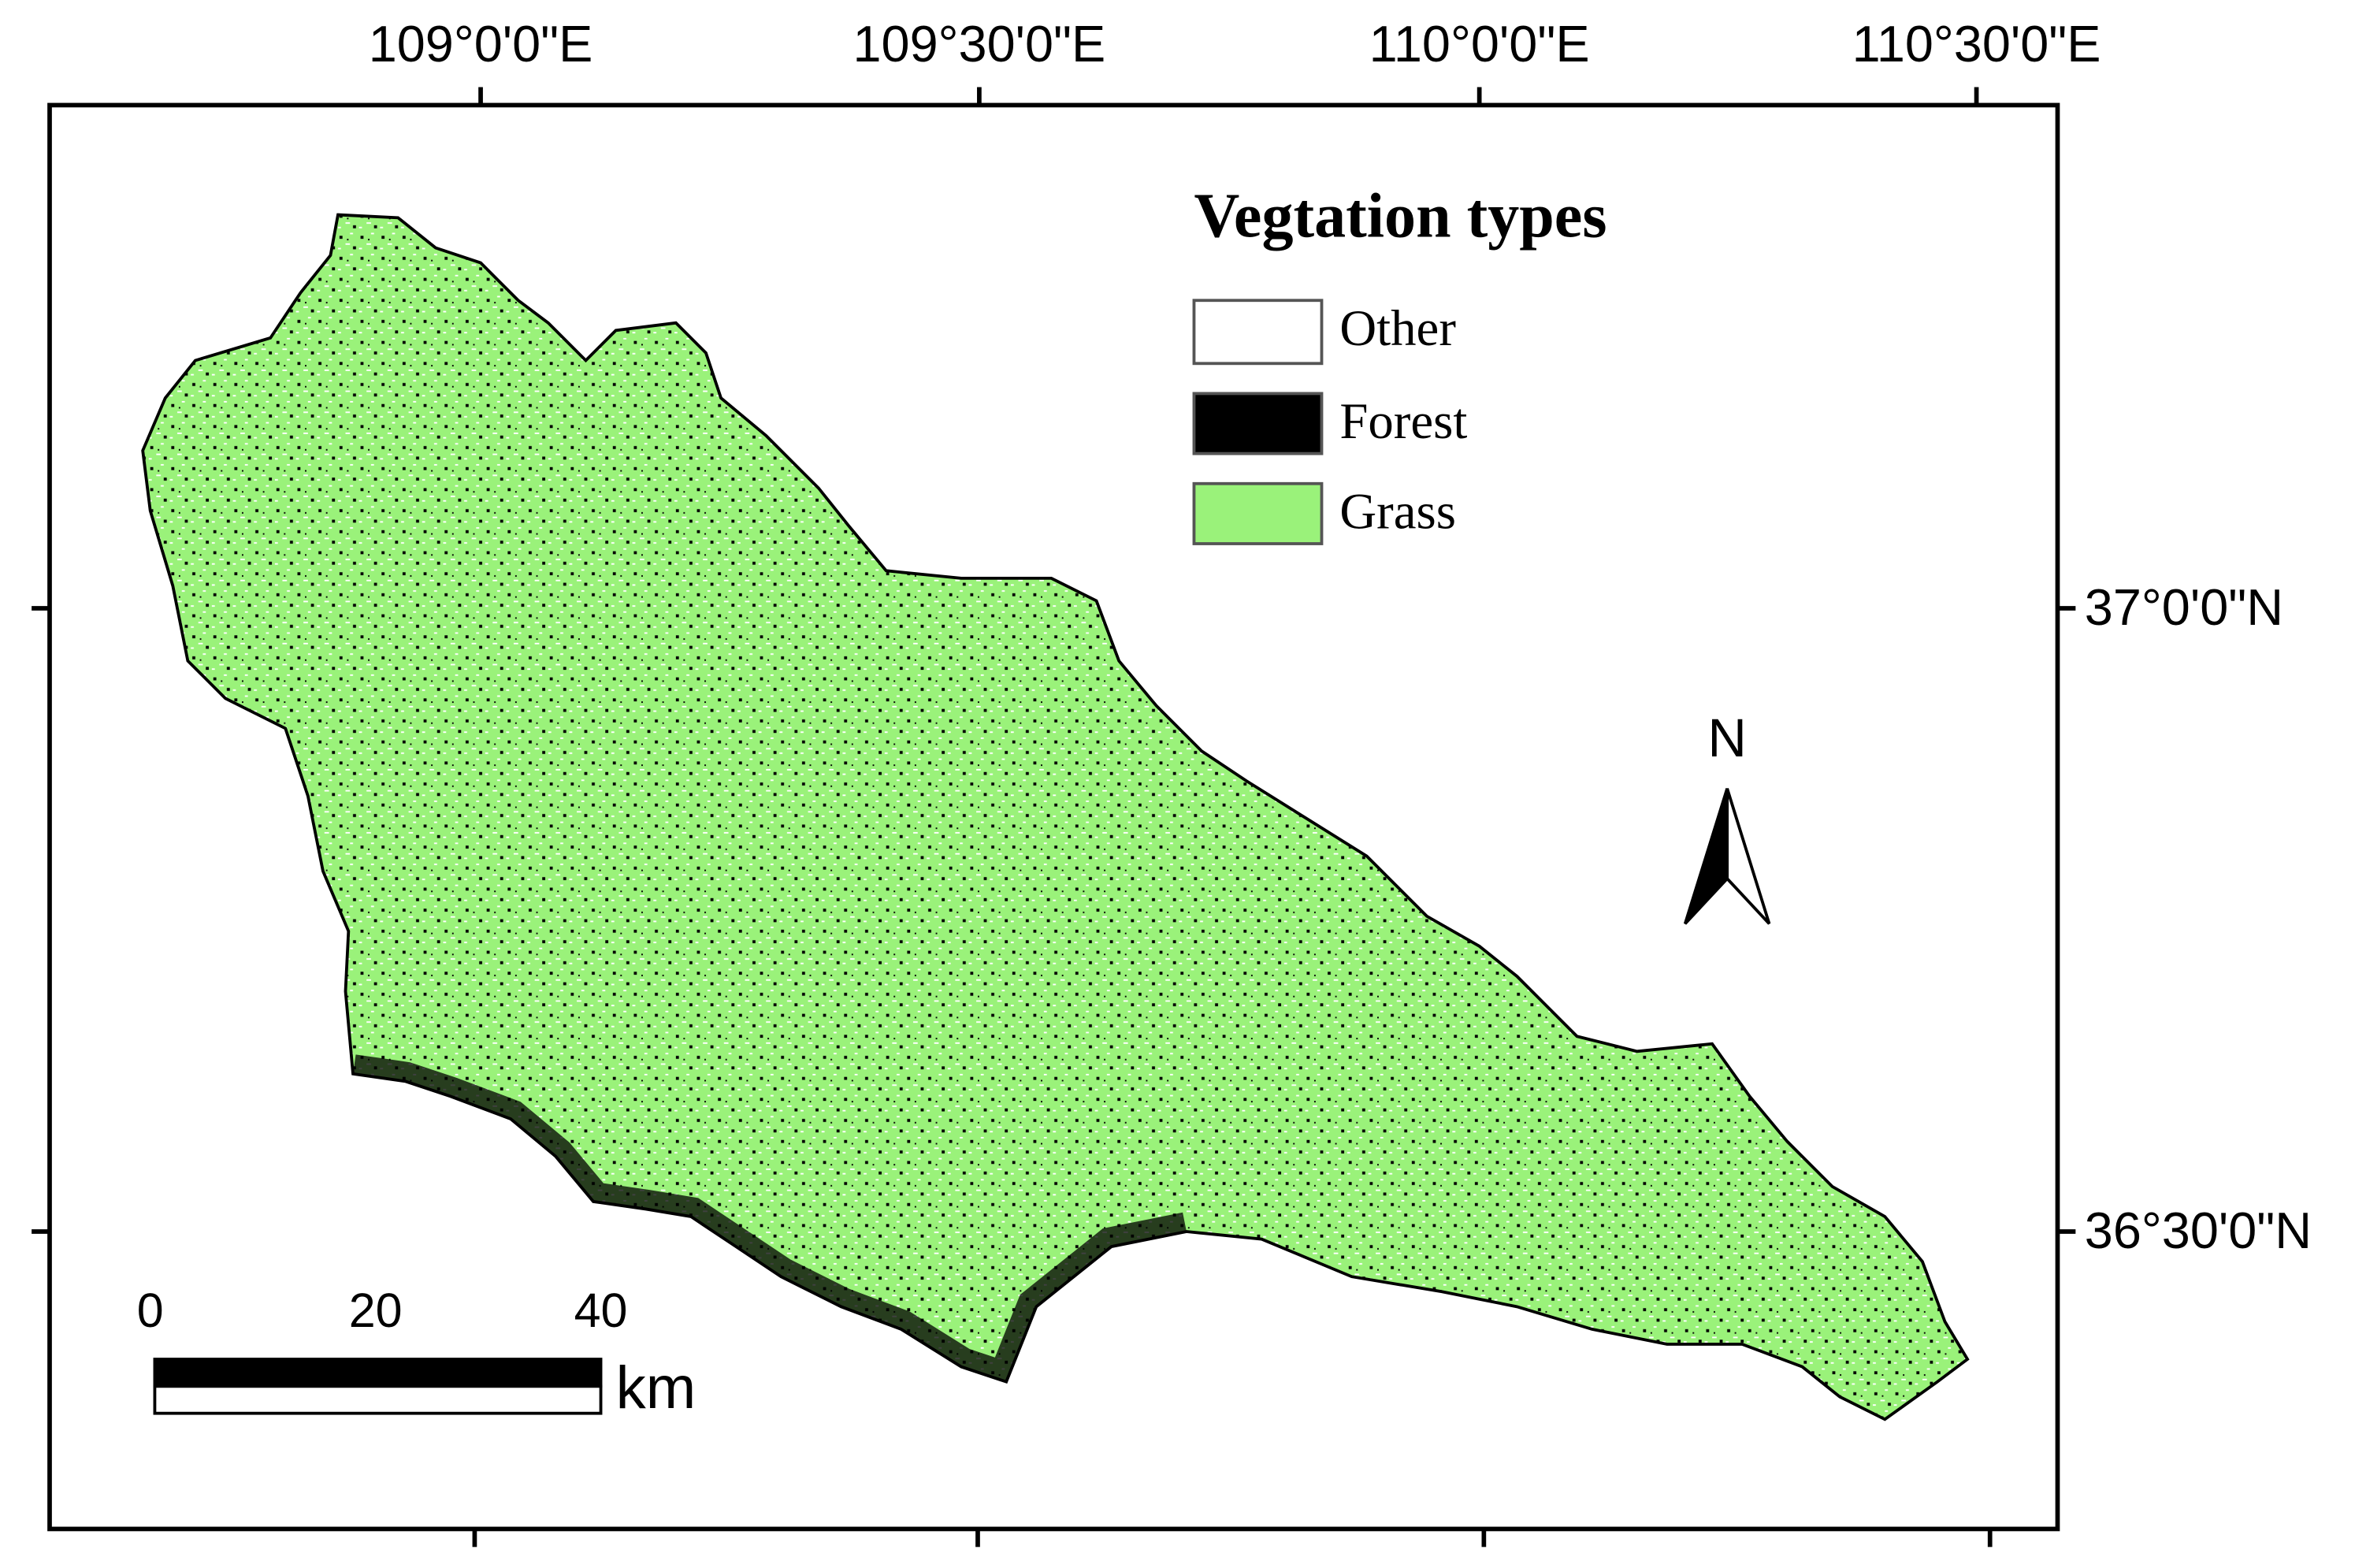  I want to click on longitude-label: 109°0'0"E, so click(481, 43).